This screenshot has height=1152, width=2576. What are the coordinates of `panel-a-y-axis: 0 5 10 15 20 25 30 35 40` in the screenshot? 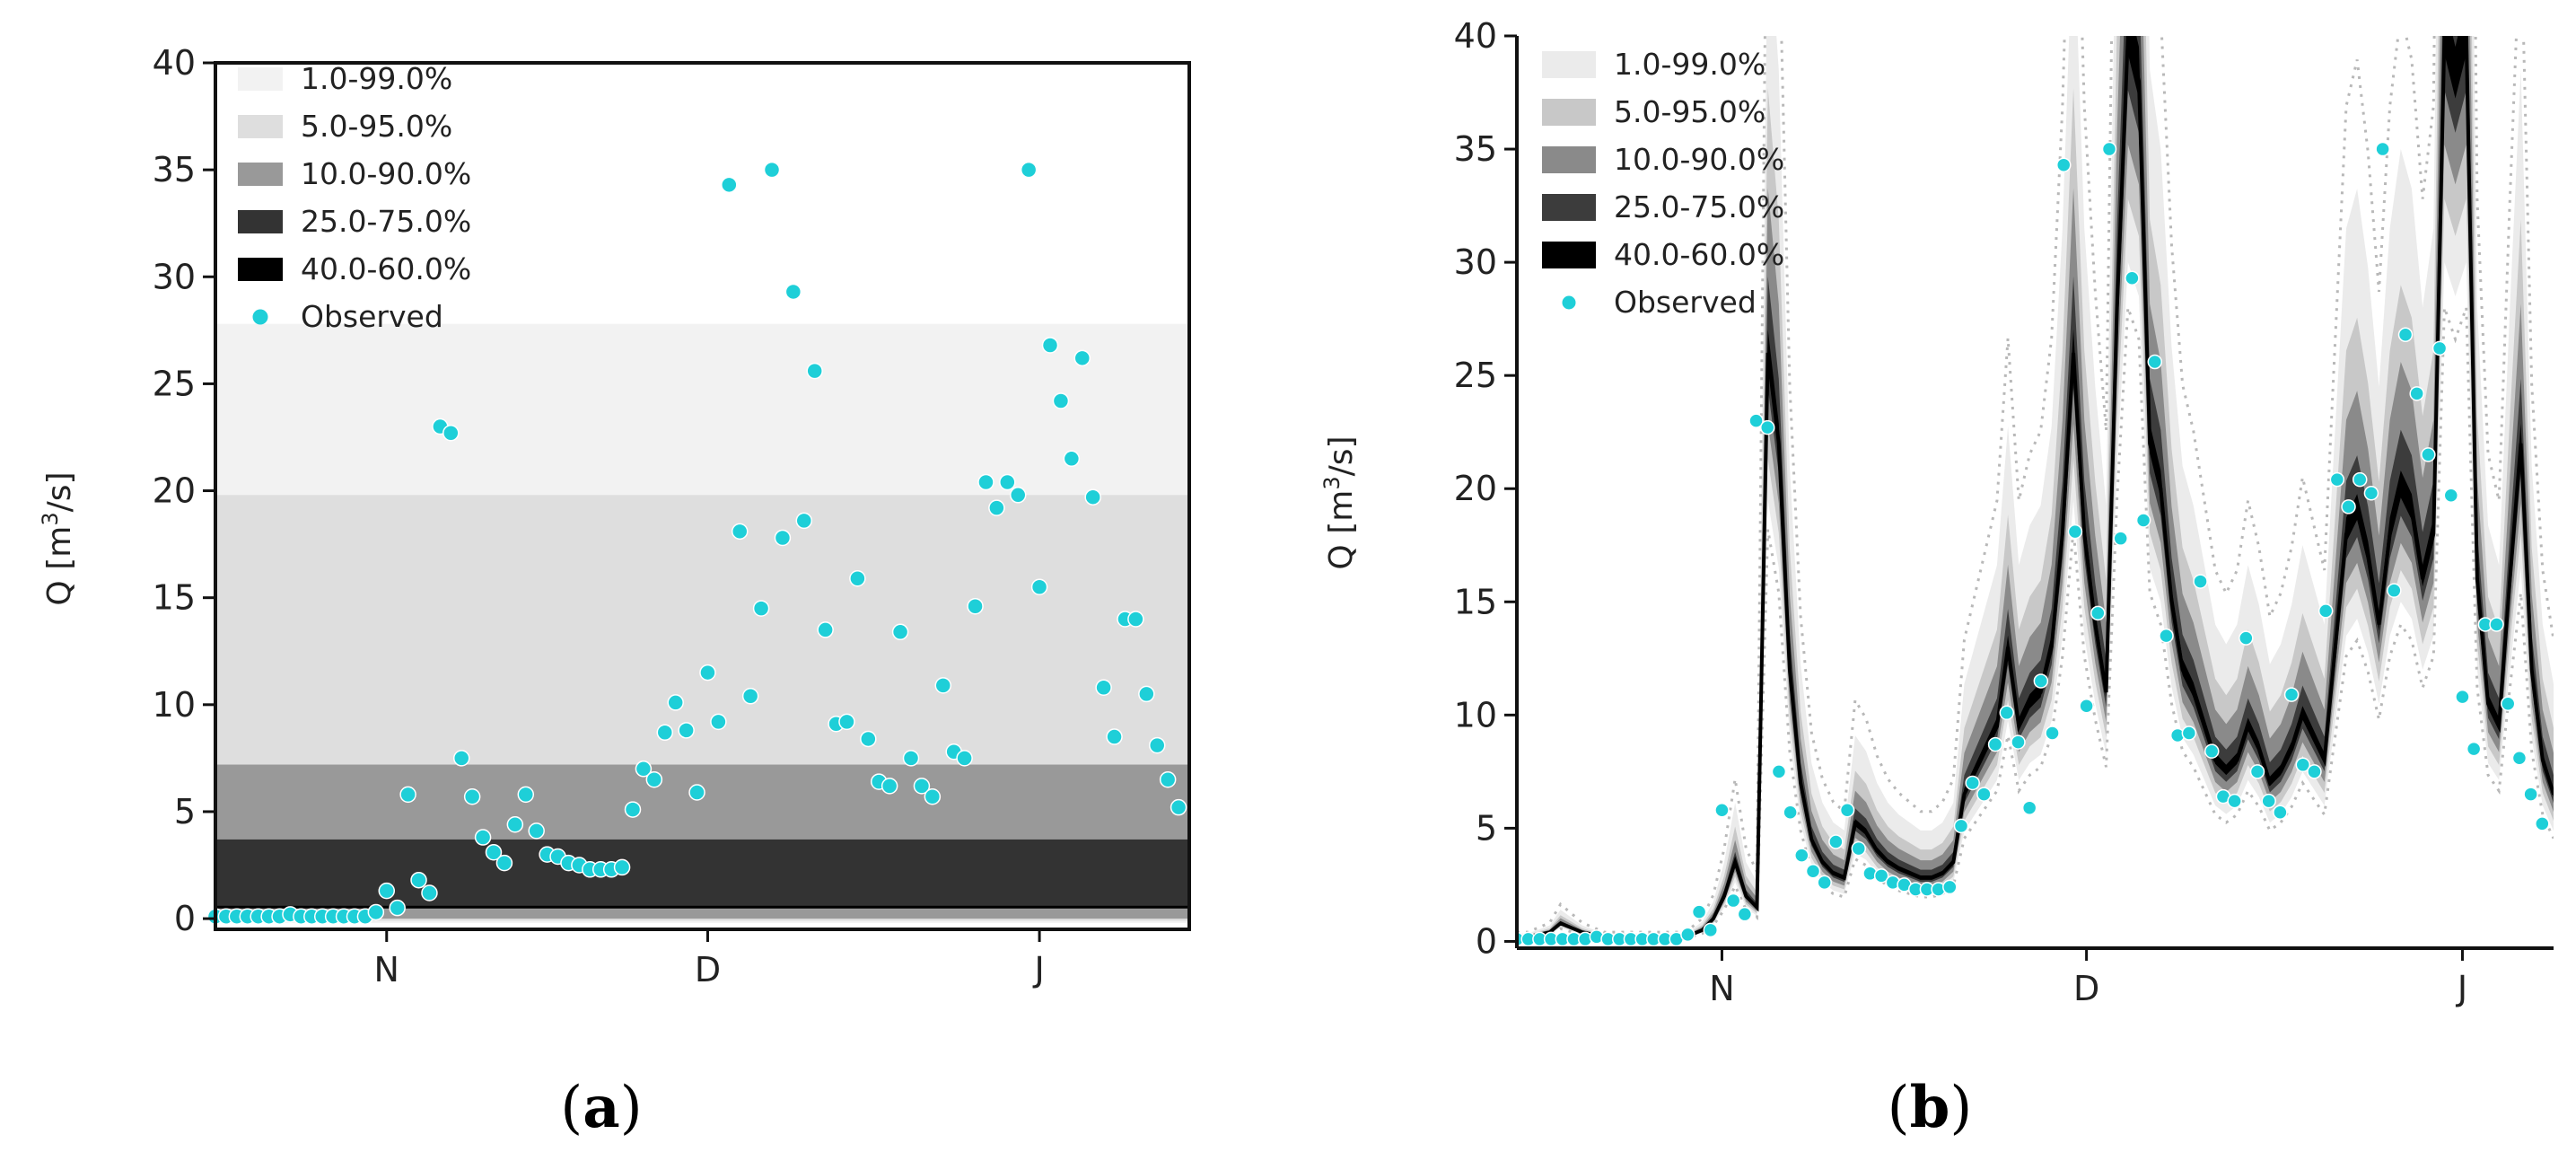 It's located at (184, 490).